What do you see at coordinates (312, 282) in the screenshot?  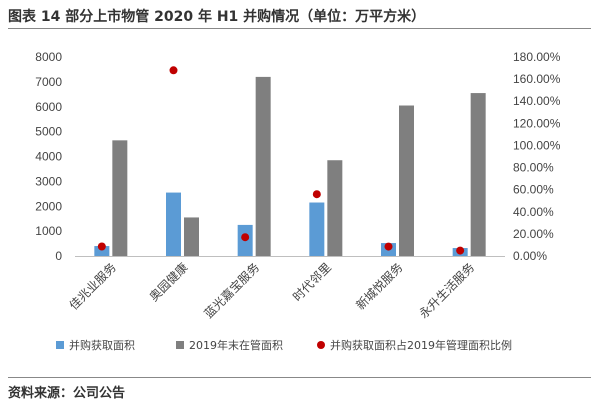 I see `x-category-label: 时代邻里` at bounding box center [312, 282].